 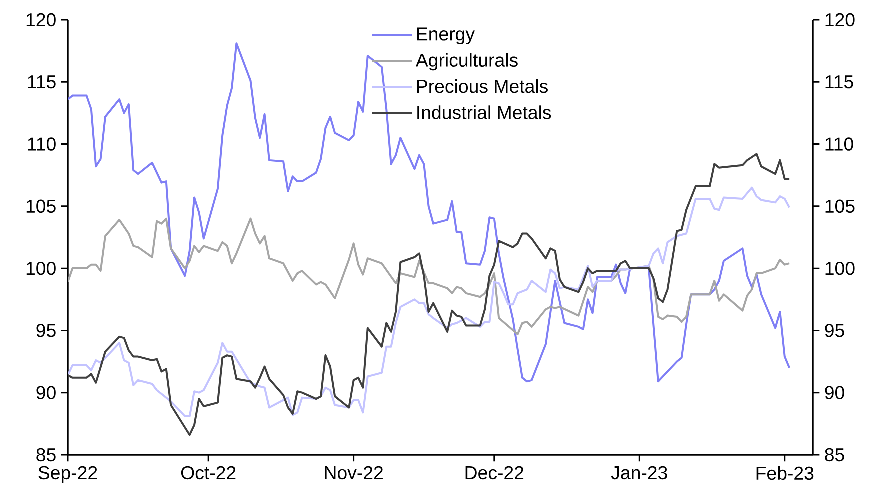 I want to click on y-tick-label: 110, so click(x=42, y=144).